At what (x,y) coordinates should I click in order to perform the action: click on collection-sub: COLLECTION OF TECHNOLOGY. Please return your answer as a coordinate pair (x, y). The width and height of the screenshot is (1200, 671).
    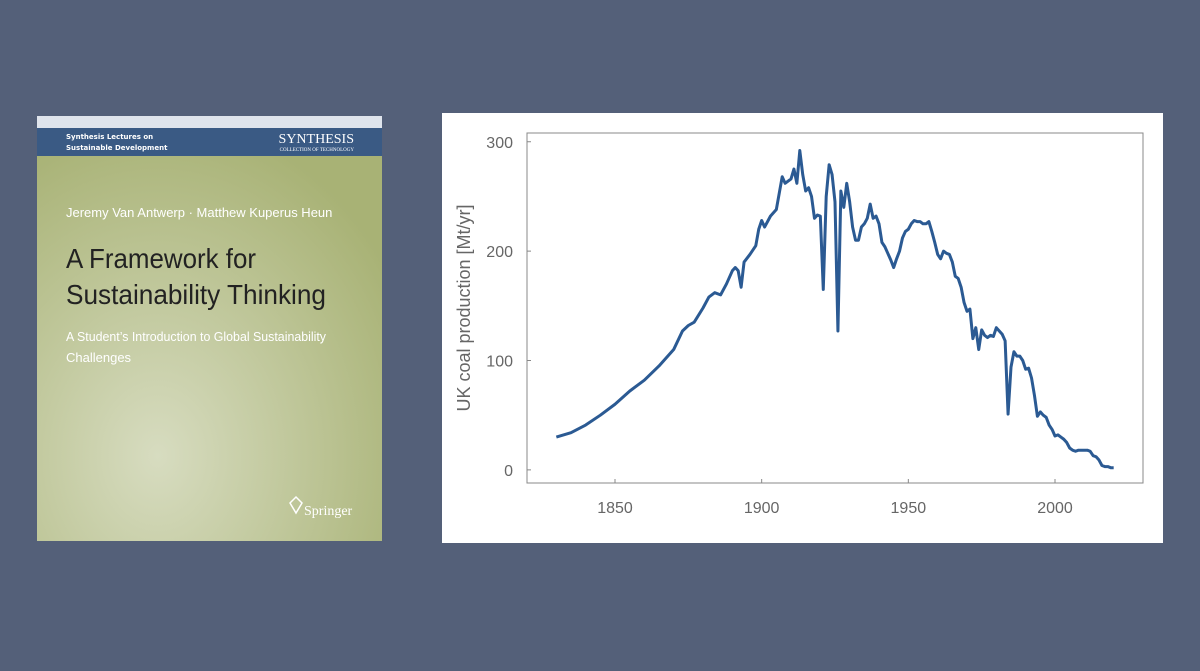
    Looking at the image, I should click on (317, 150).